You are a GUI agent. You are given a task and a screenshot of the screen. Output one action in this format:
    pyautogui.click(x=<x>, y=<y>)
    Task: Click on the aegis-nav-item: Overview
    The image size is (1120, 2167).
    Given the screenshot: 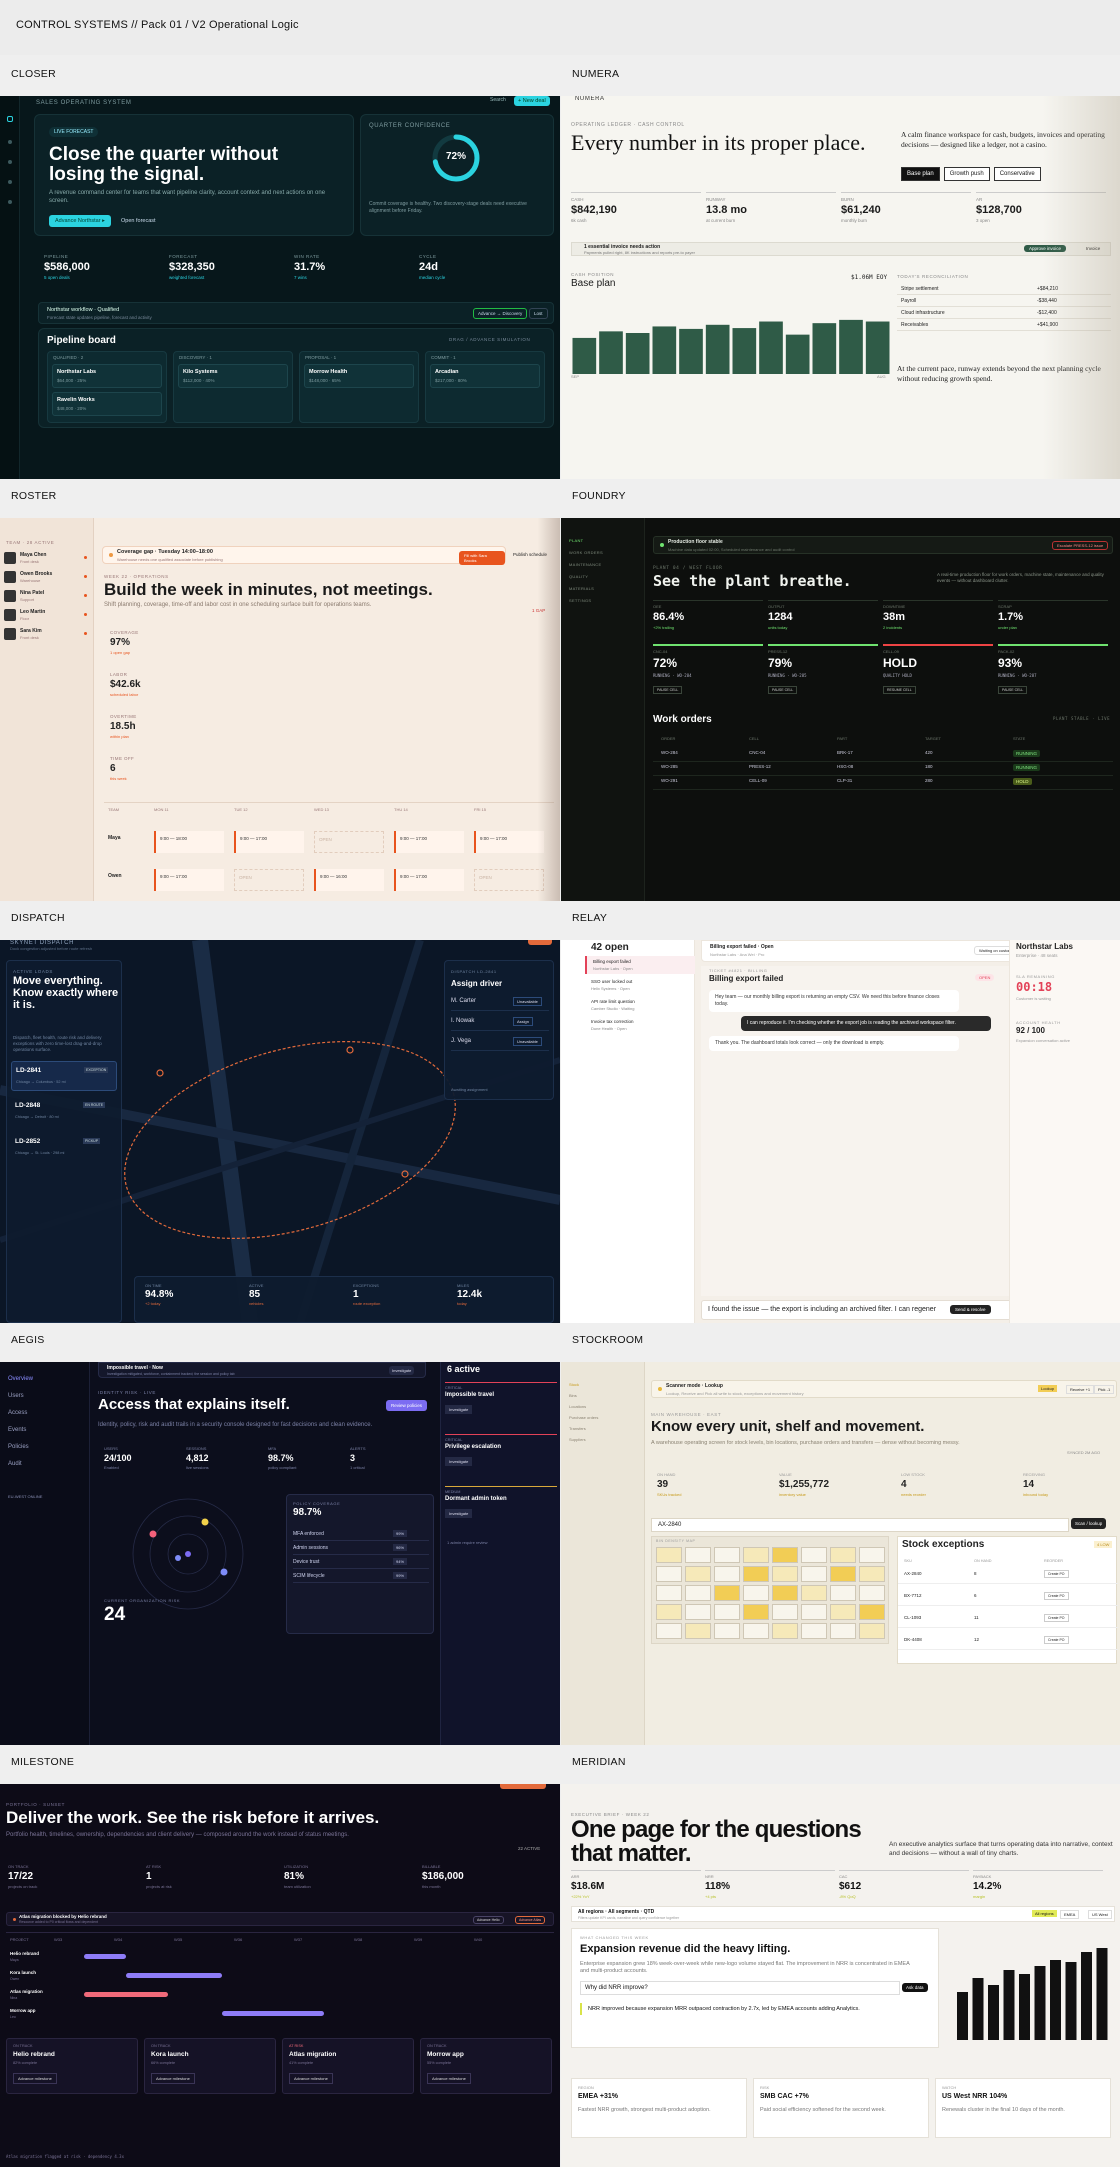 What is the action you would take?
    pyautogui.click(x=21, y=1379)
    